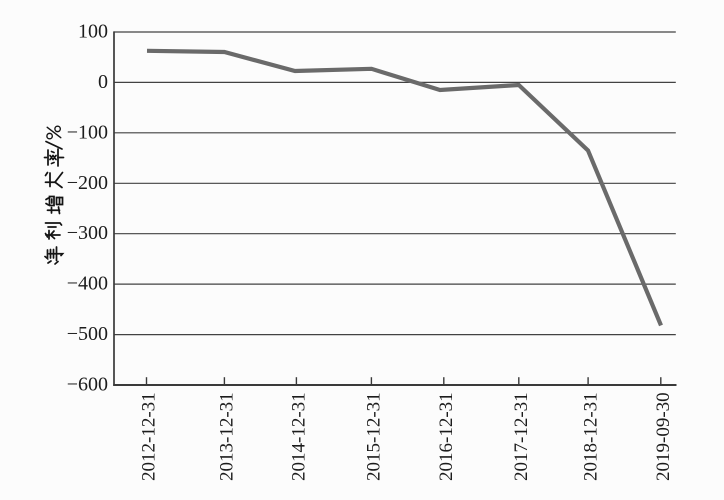  I want to click on svg-text: −500, so click(87, 334).